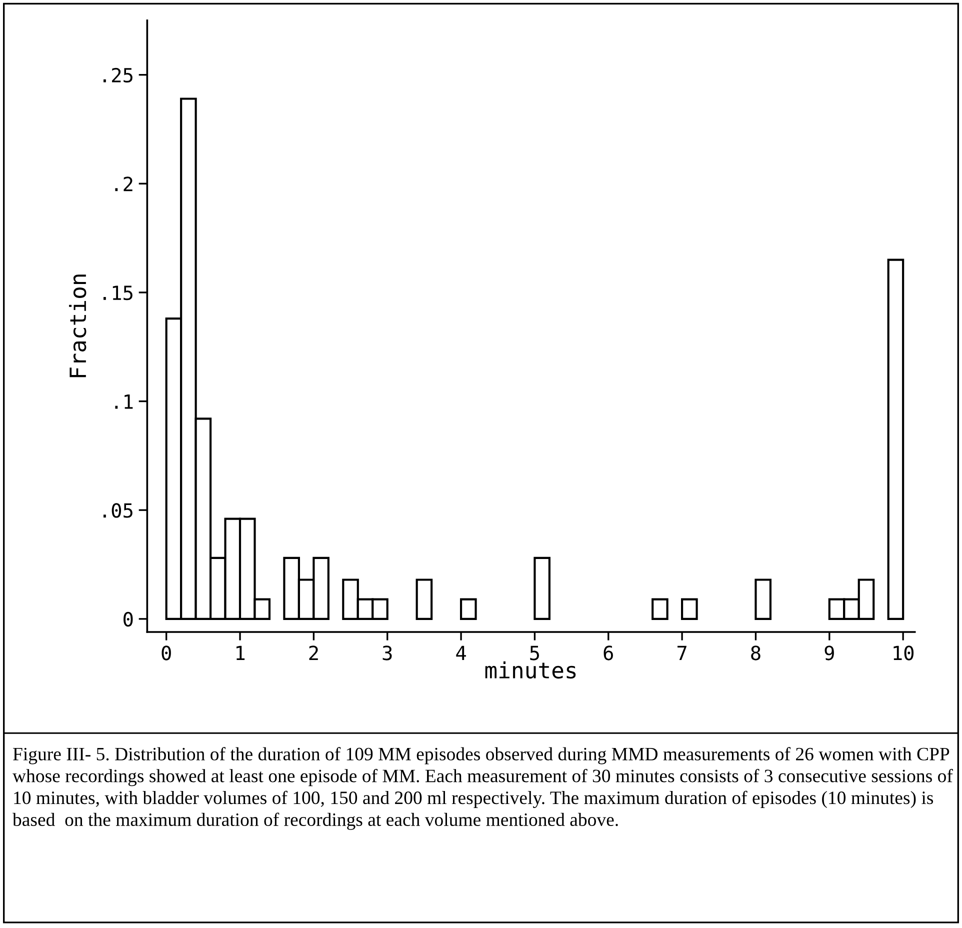  Describe the element at coordinates (123, 184) in the screenshot. I see `y-tick-label: .2` at that location.